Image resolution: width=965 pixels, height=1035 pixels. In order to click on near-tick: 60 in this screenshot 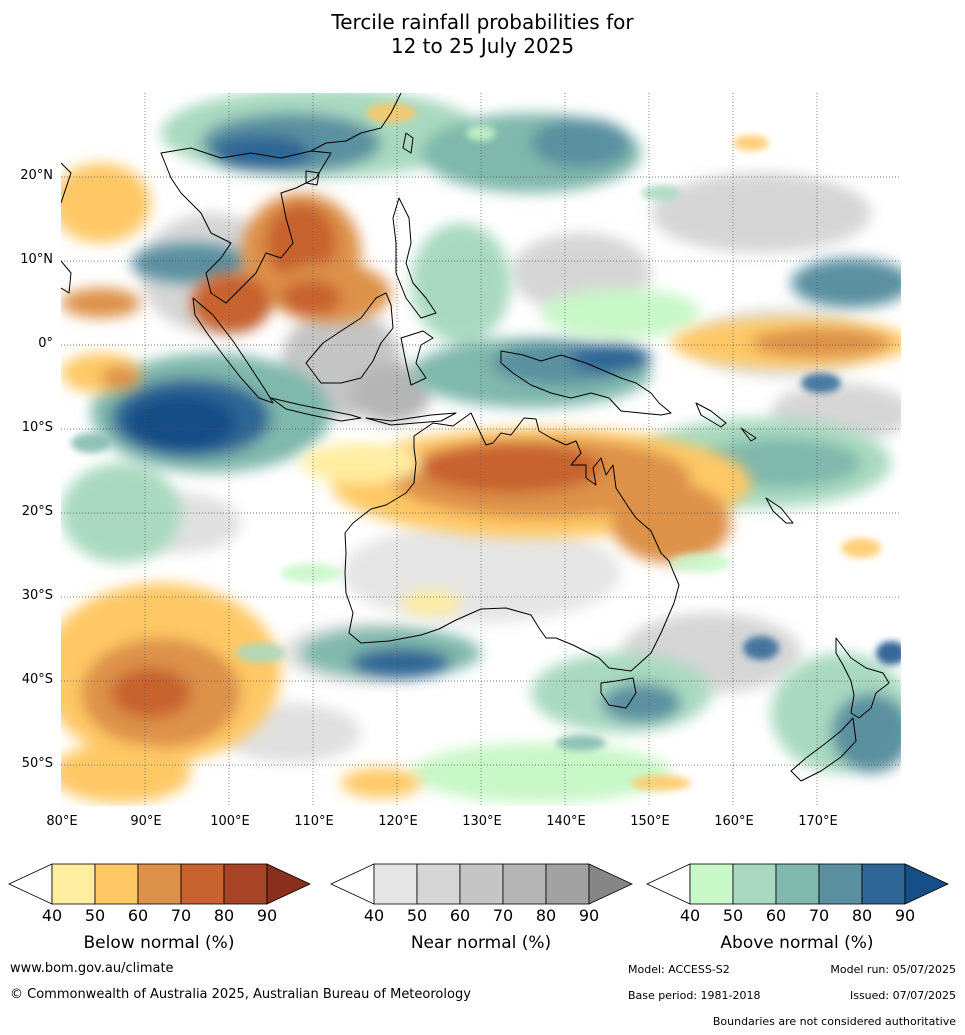, I will do `click(460, 915)`.